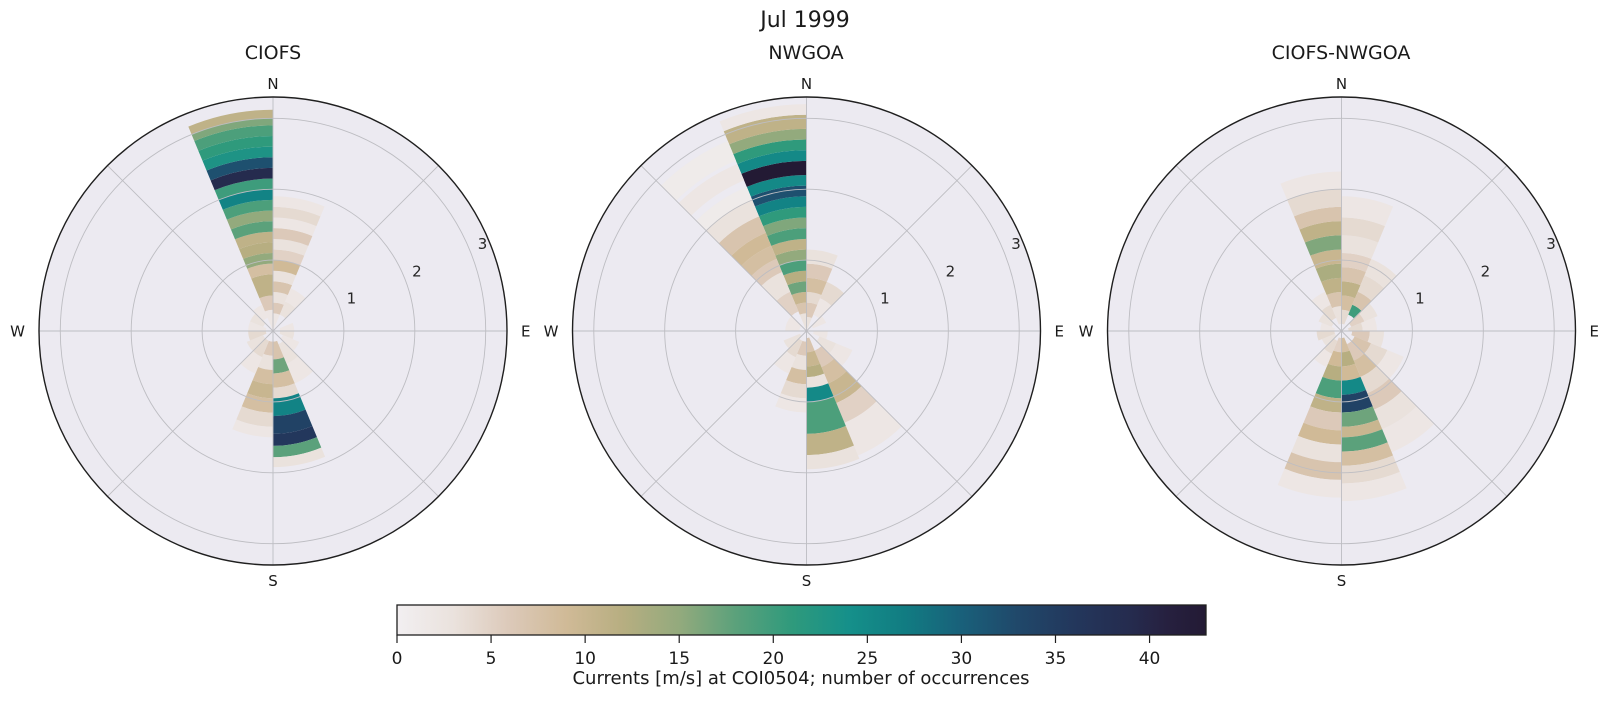 The width and height of the screenshot is (1611, 724). What do you see at coordinates (1551, 244) in the screenshot?
I see `radial-tick-label: 3` at bounding box center [1551, 244].